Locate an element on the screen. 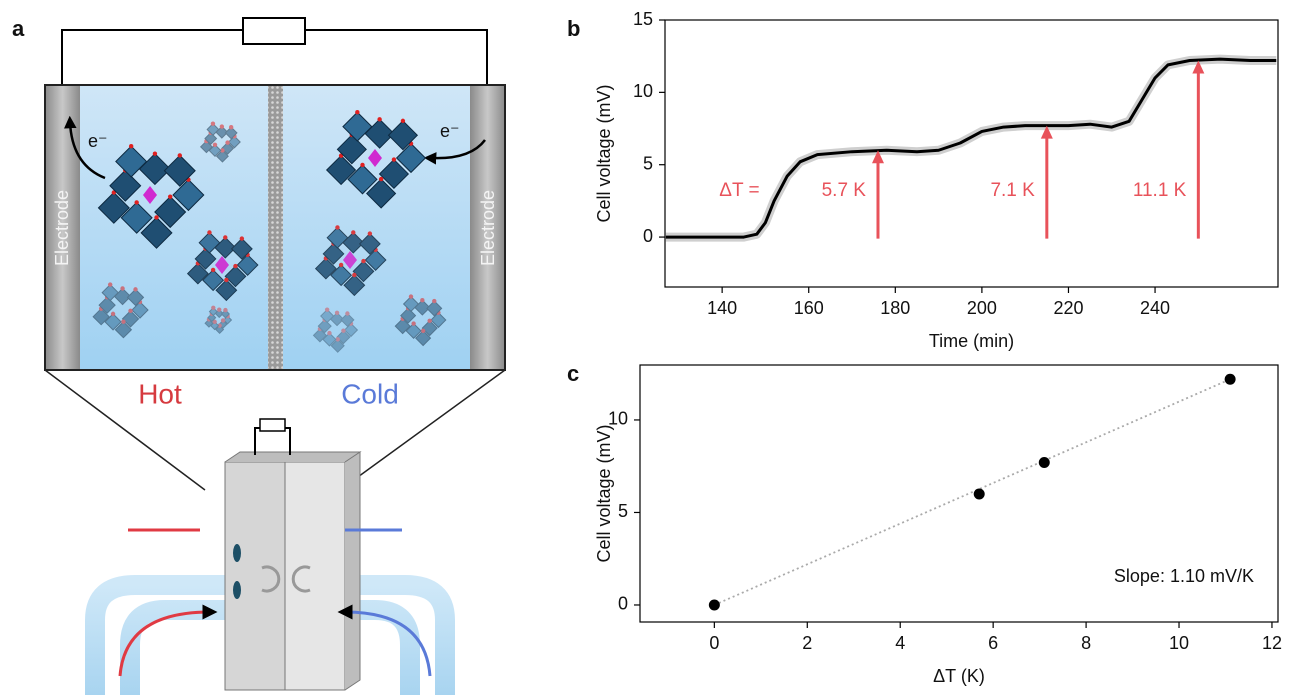 This screenshot has width=1294, height=695. x-tick-label: 4 is located at coordinates (900, 643).